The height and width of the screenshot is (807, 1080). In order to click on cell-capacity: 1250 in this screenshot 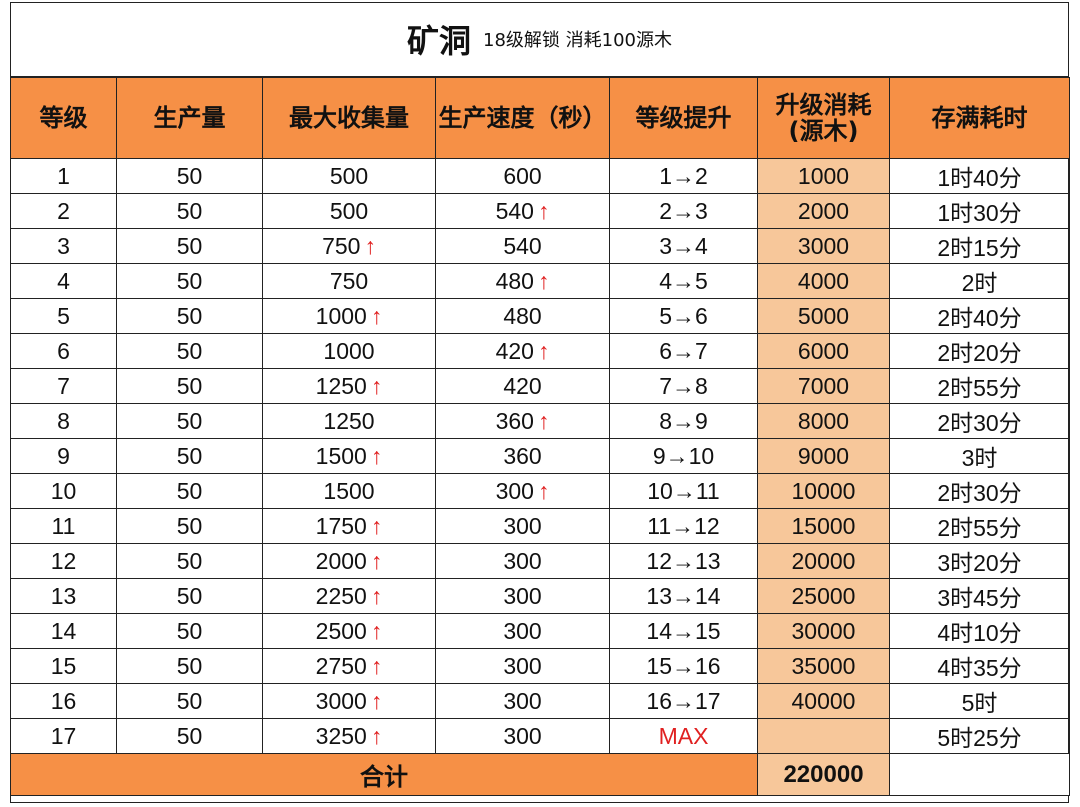, I will do `click(349, 421)`.